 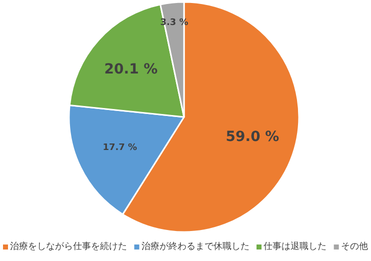 I want to click on legend-label: 仕事は退職した, so click(x=295, y=246).